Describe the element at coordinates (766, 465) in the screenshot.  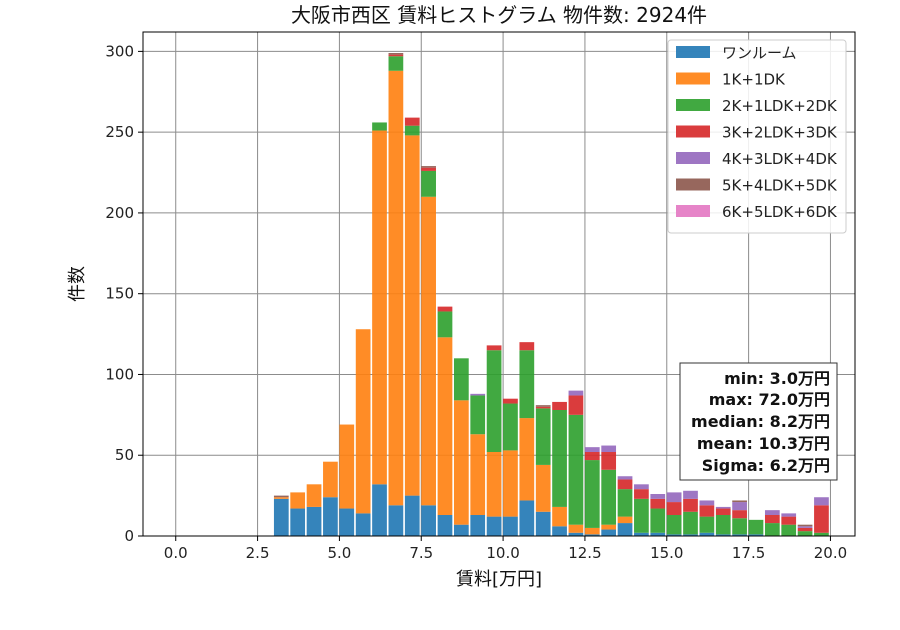
I see `stat-sigma: Sigma: 6.2万円` at that location.